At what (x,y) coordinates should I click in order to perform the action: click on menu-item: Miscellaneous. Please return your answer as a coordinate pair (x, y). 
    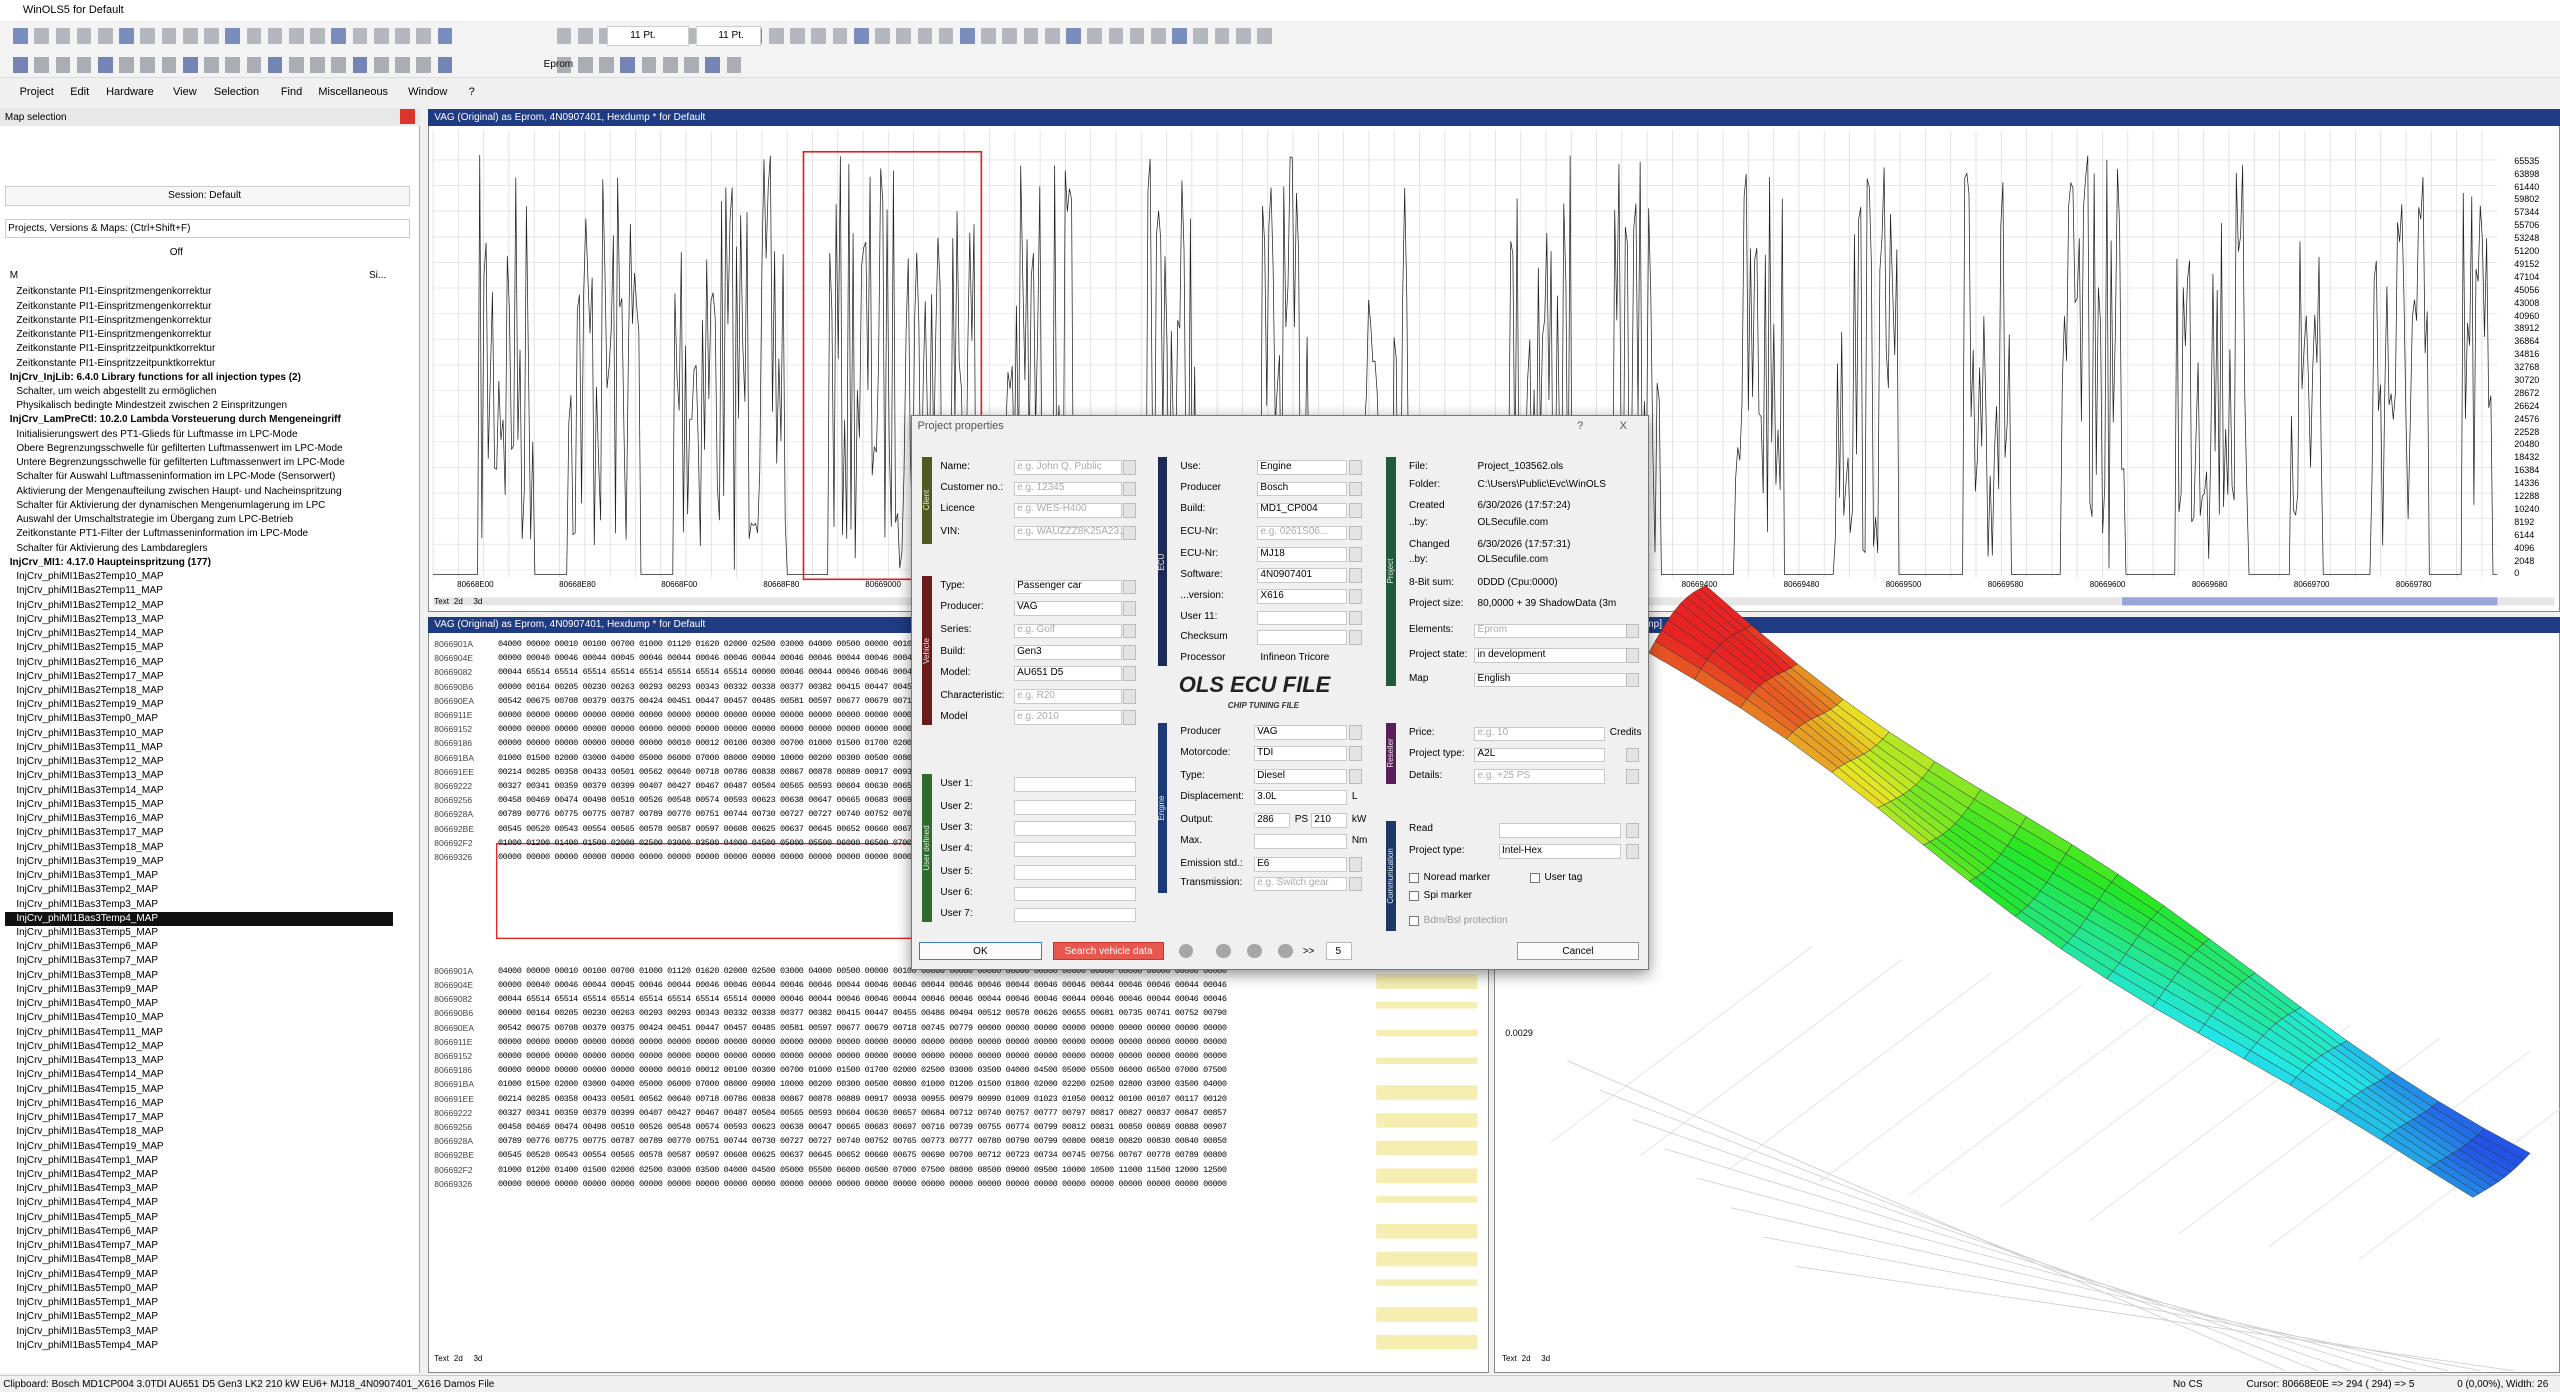
    Looking at the image, I should click on (353, 91).